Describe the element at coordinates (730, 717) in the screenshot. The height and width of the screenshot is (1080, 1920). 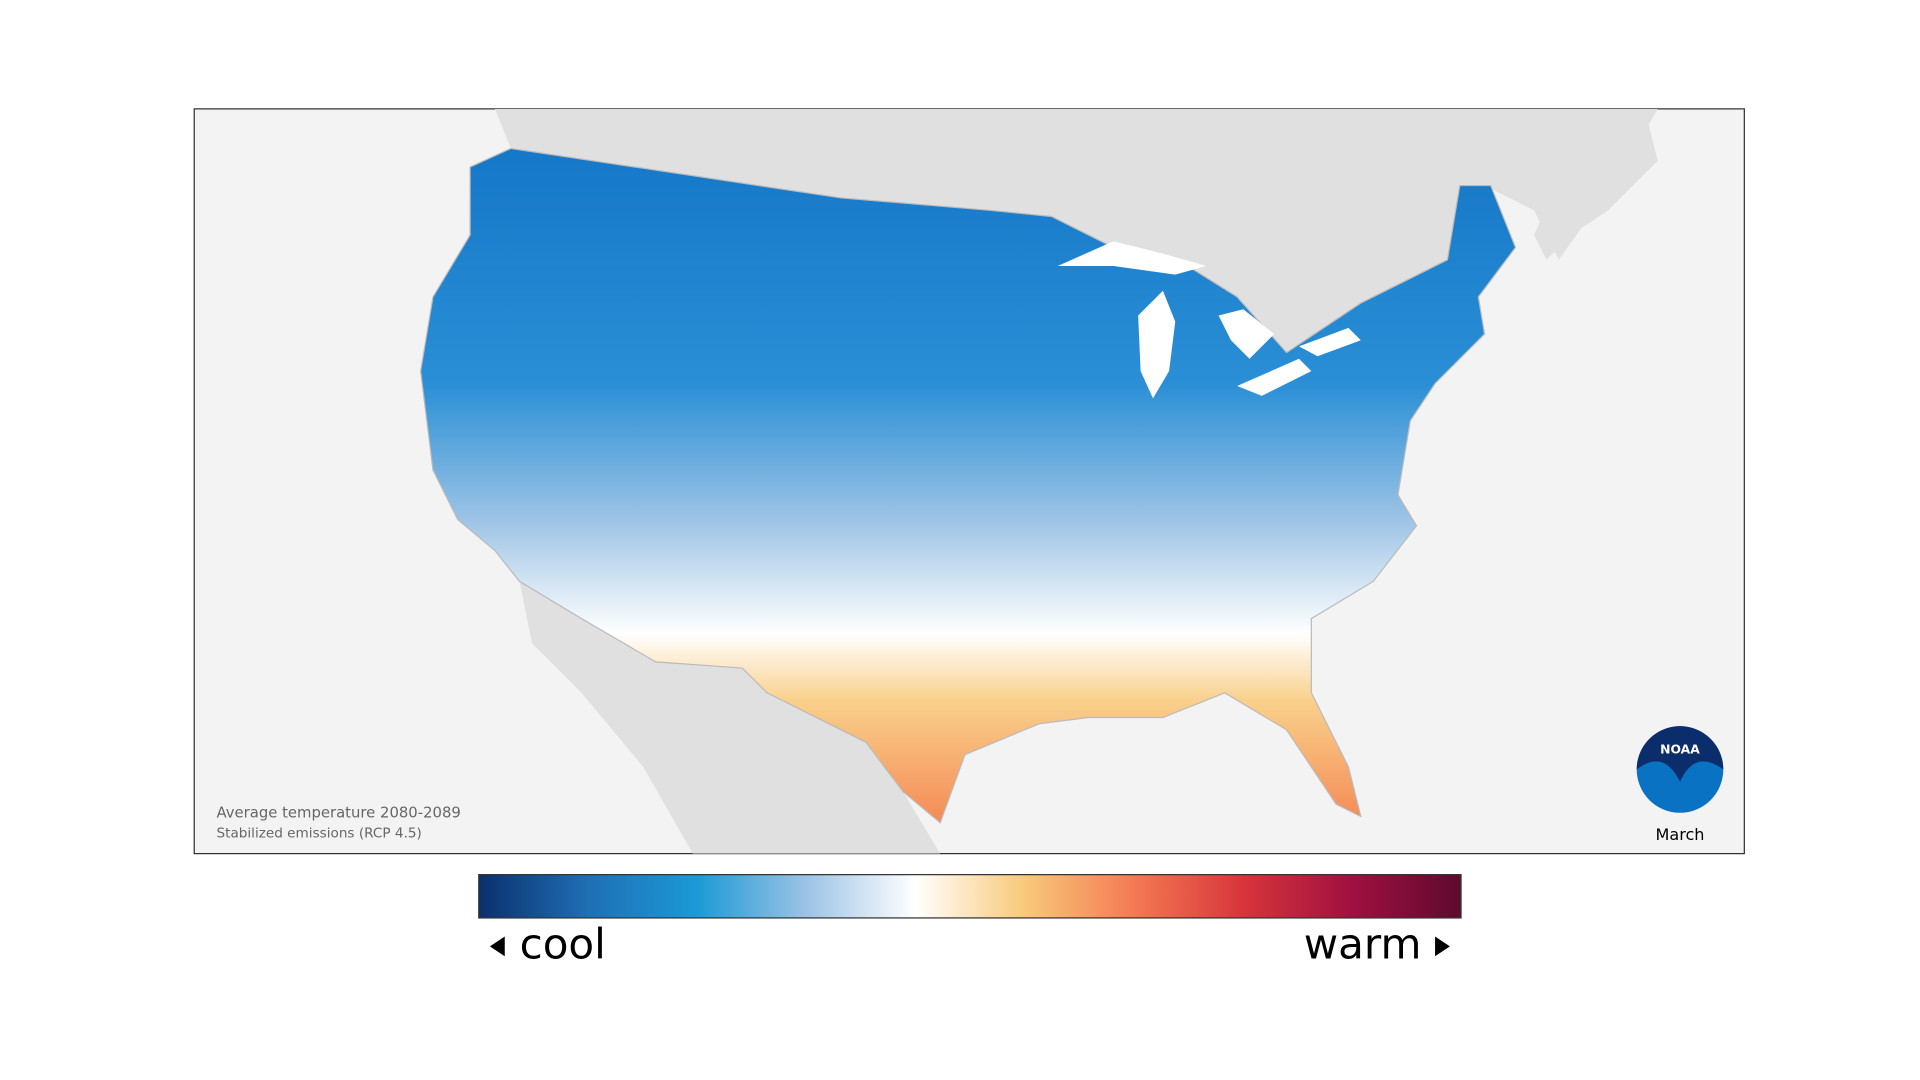
I see `mexico-land` at that location.